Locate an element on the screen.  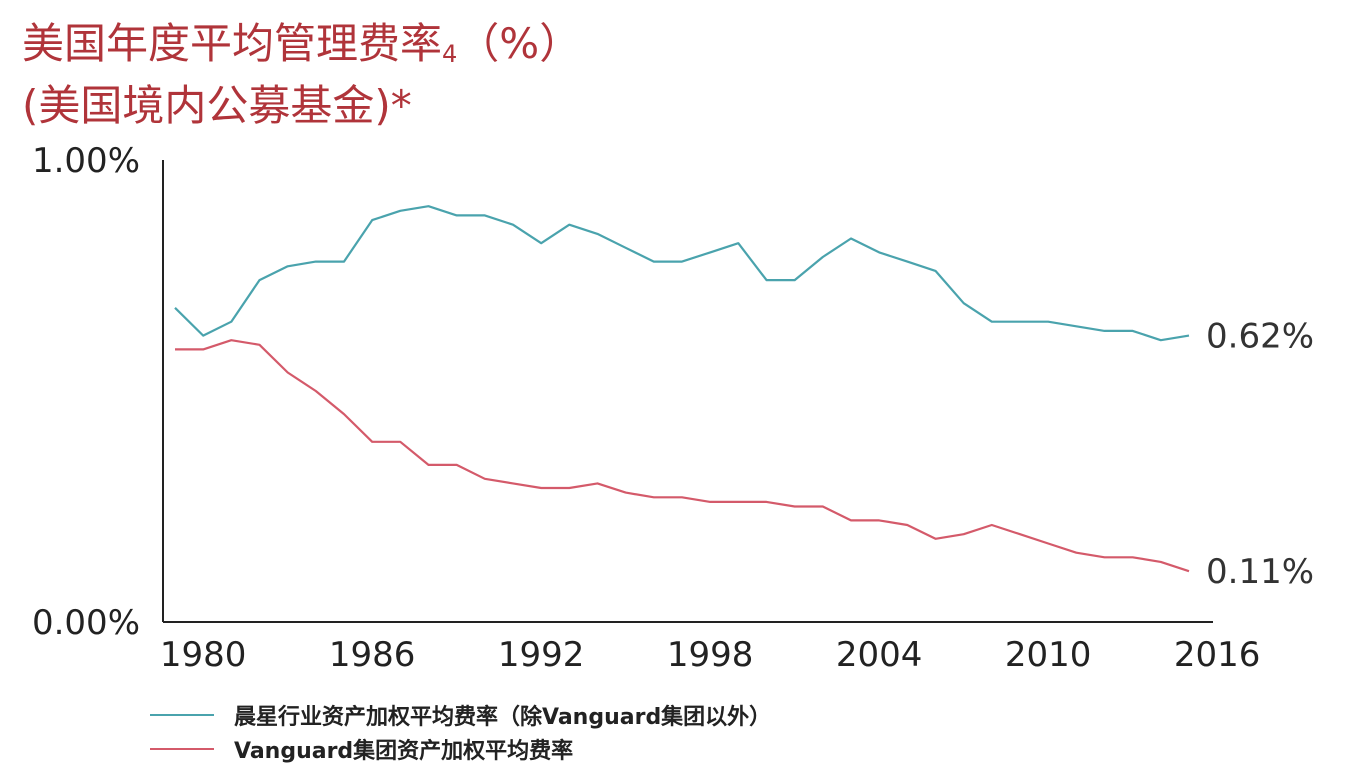
x-tick-label: 2016 is located at coordinates (1217, 655).